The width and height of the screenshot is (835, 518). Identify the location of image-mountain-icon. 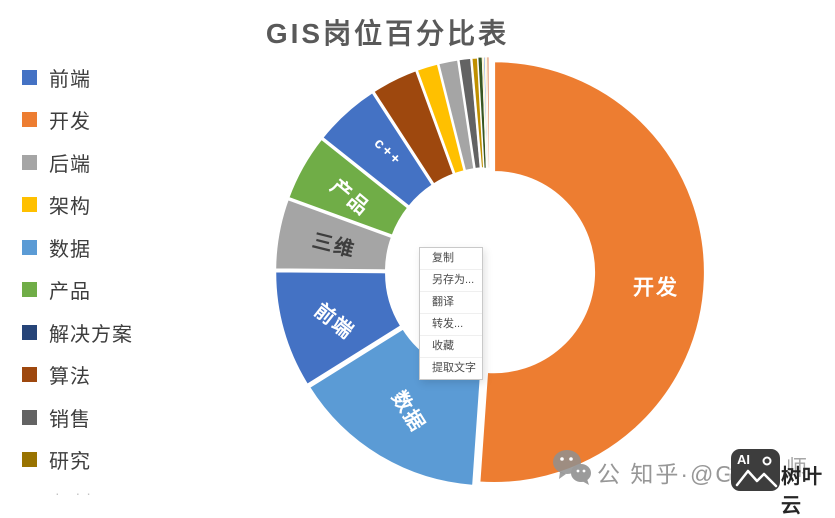
(756, 472).